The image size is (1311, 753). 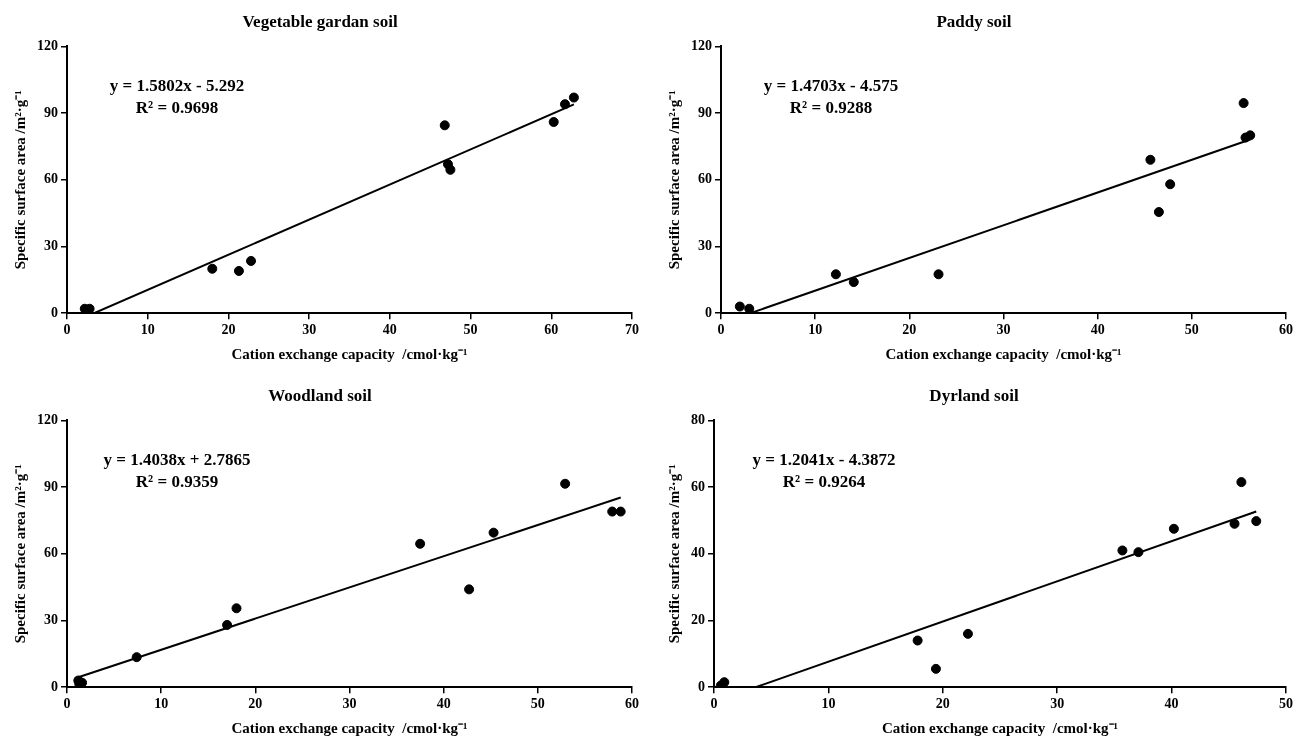 I want to click on annotation: y = 1.5802x - 5.292, so click(x=177, y=85).